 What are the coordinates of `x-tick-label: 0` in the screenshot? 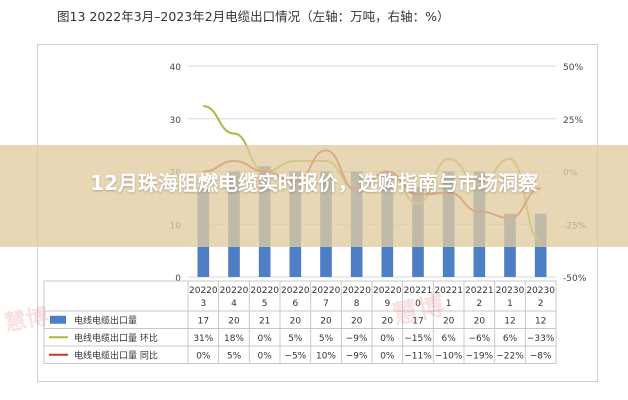 It's located at (418, 304).